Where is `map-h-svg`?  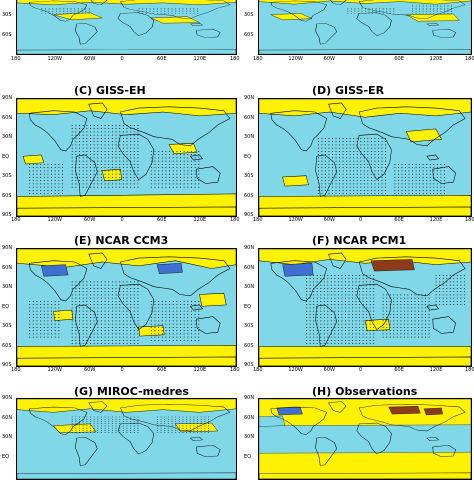 map-h-svg is located at coordinates (365, 439).